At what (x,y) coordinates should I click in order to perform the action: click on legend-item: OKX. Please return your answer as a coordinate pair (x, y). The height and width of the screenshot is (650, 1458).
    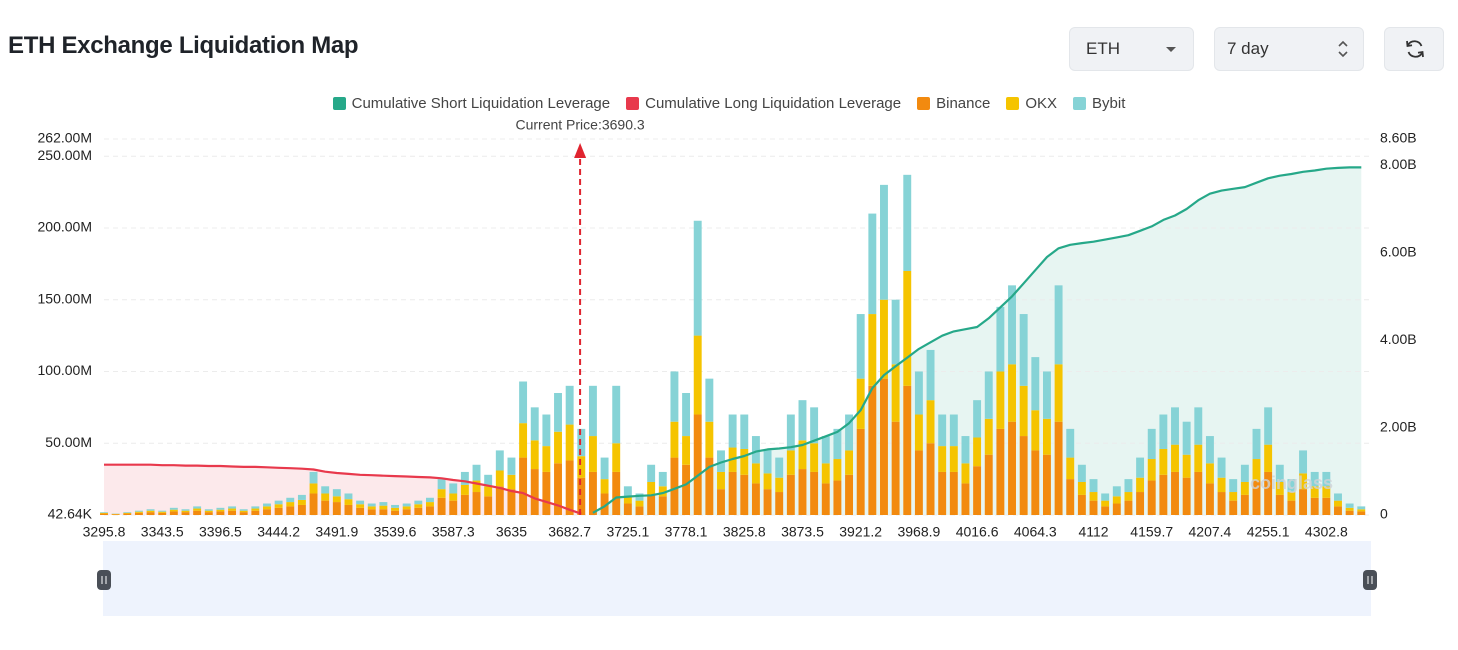
    Looking at the image, I should click on (1031, 103).